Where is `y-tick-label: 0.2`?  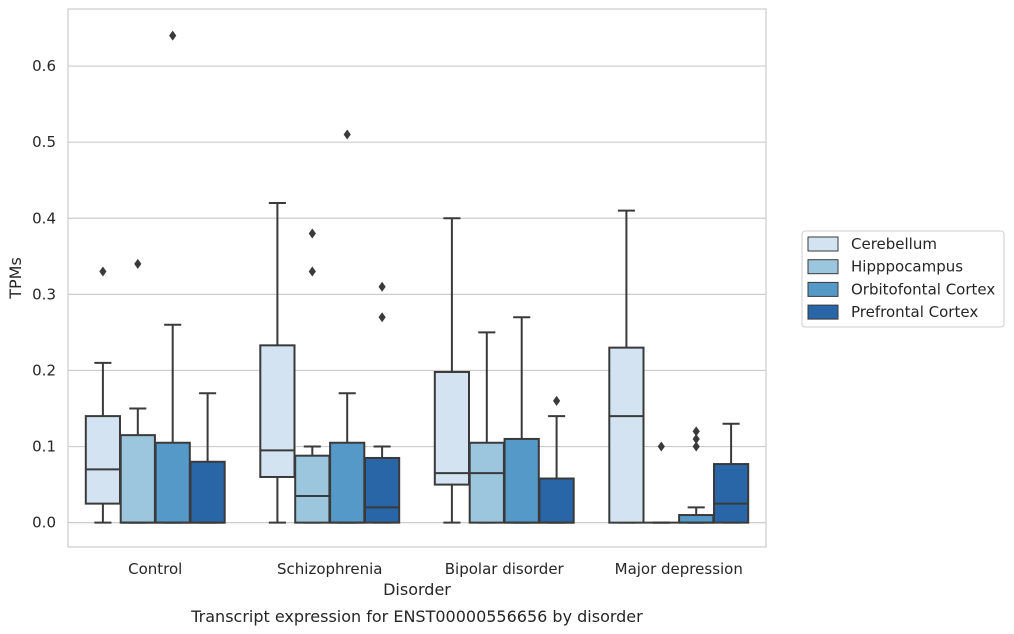
y-tick-label: 0.2 is located at coordinates (44, 370).